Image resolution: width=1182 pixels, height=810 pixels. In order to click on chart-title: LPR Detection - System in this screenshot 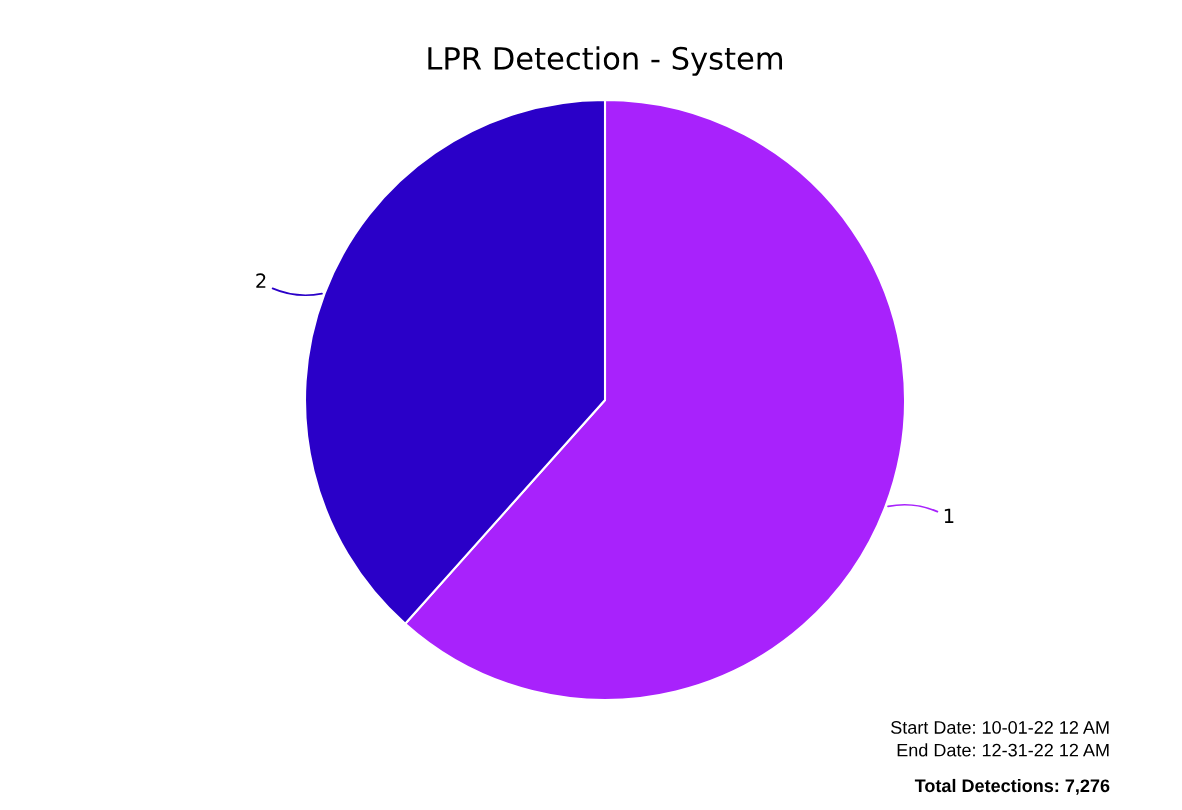, I will do `click(605, 61)`.